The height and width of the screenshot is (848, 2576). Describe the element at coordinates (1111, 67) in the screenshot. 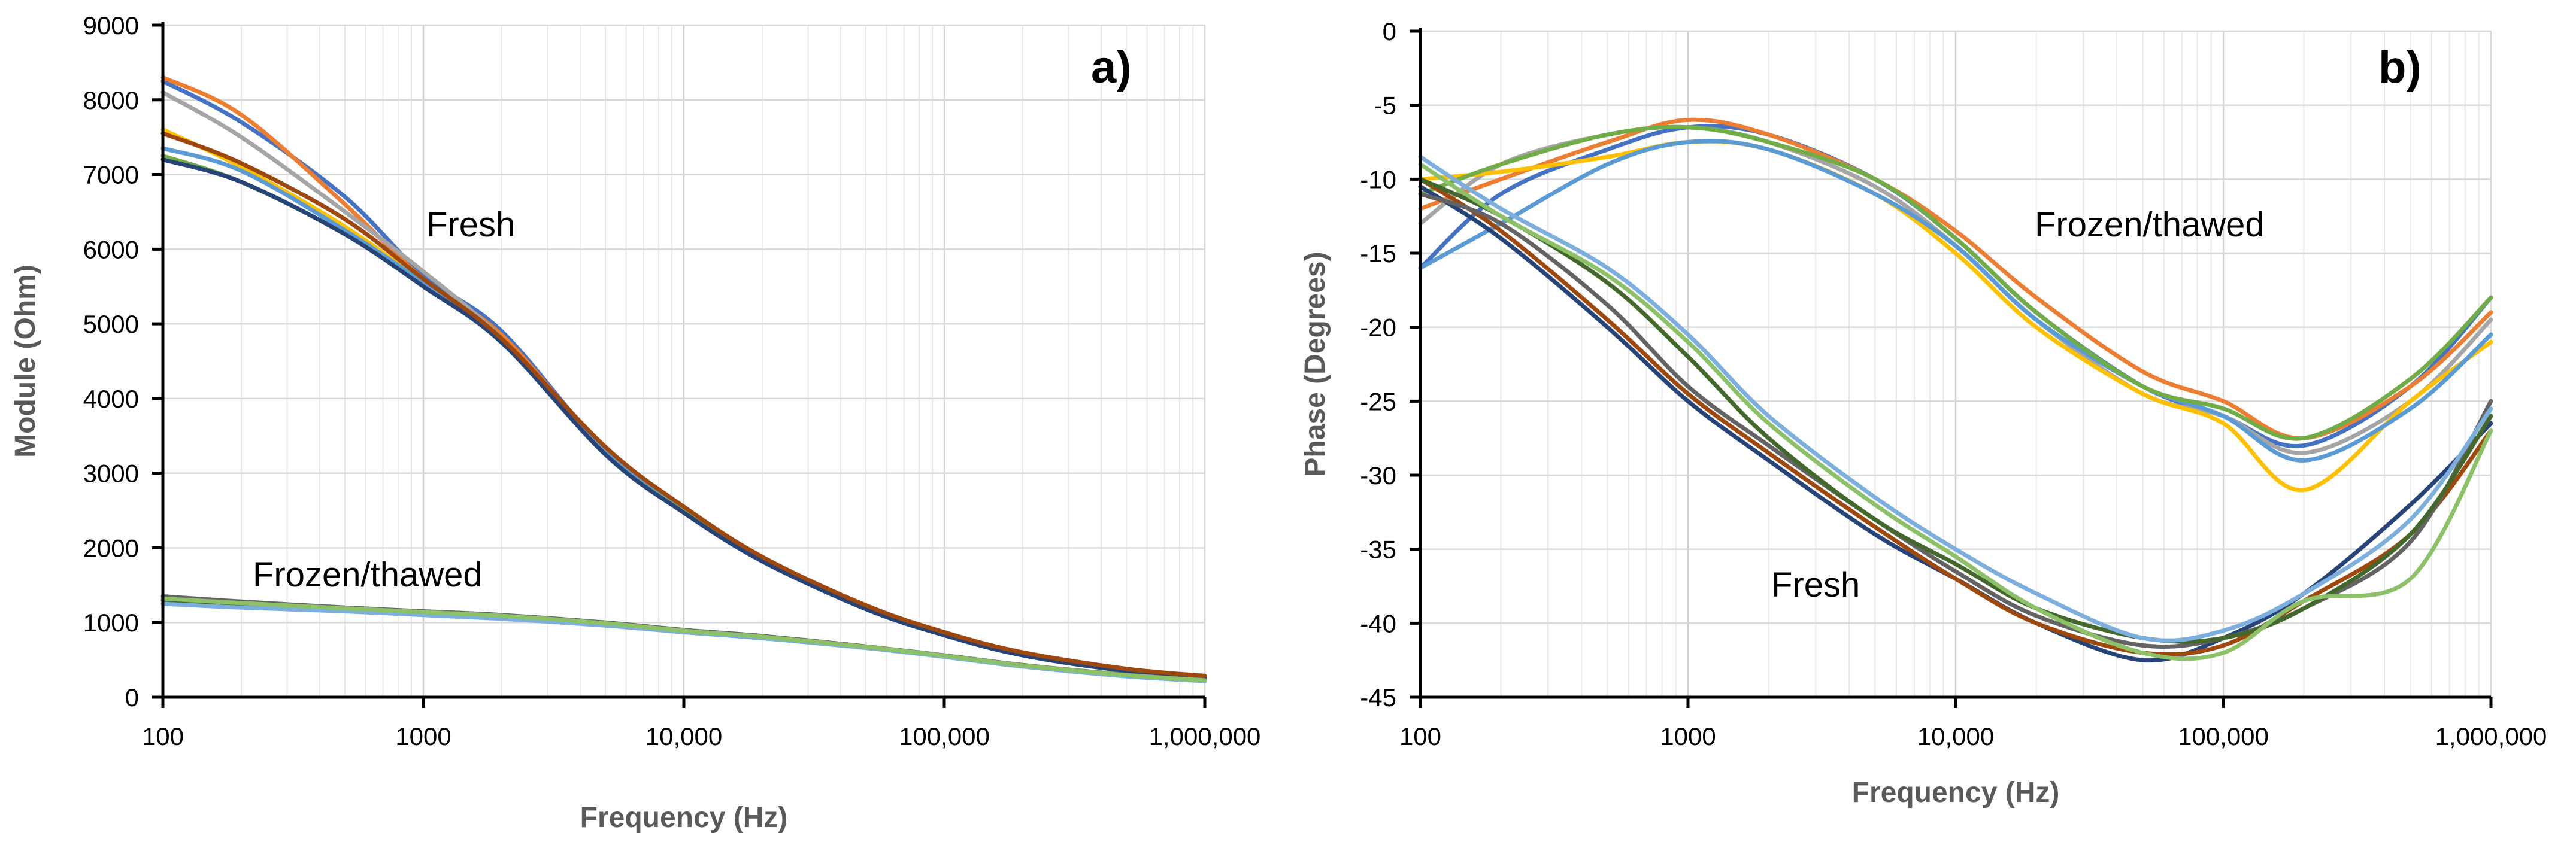

I see `panel-label: a)` at that location.